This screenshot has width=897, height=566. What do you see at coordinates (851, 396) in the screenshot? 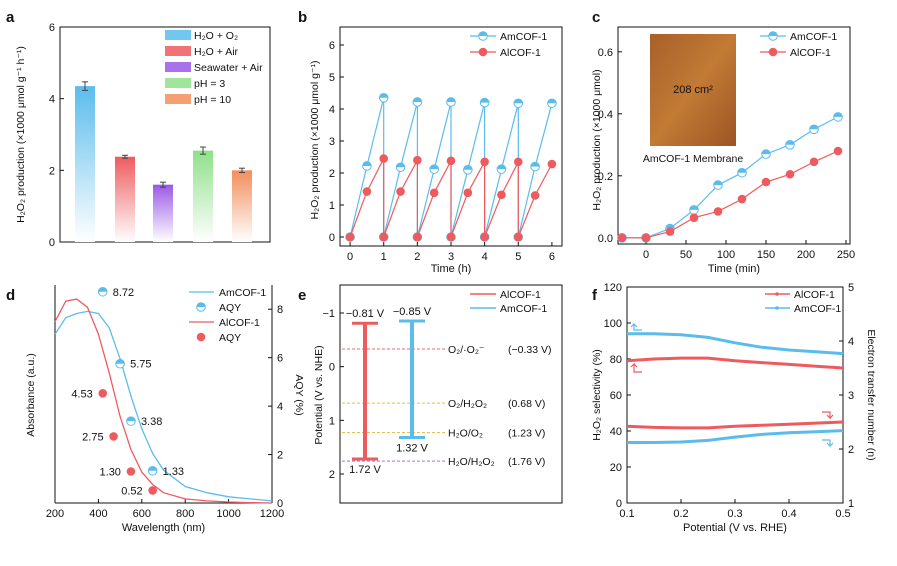
I see `panel-f-right-ytick-label-2: 3` at bounding box center [851, 396].